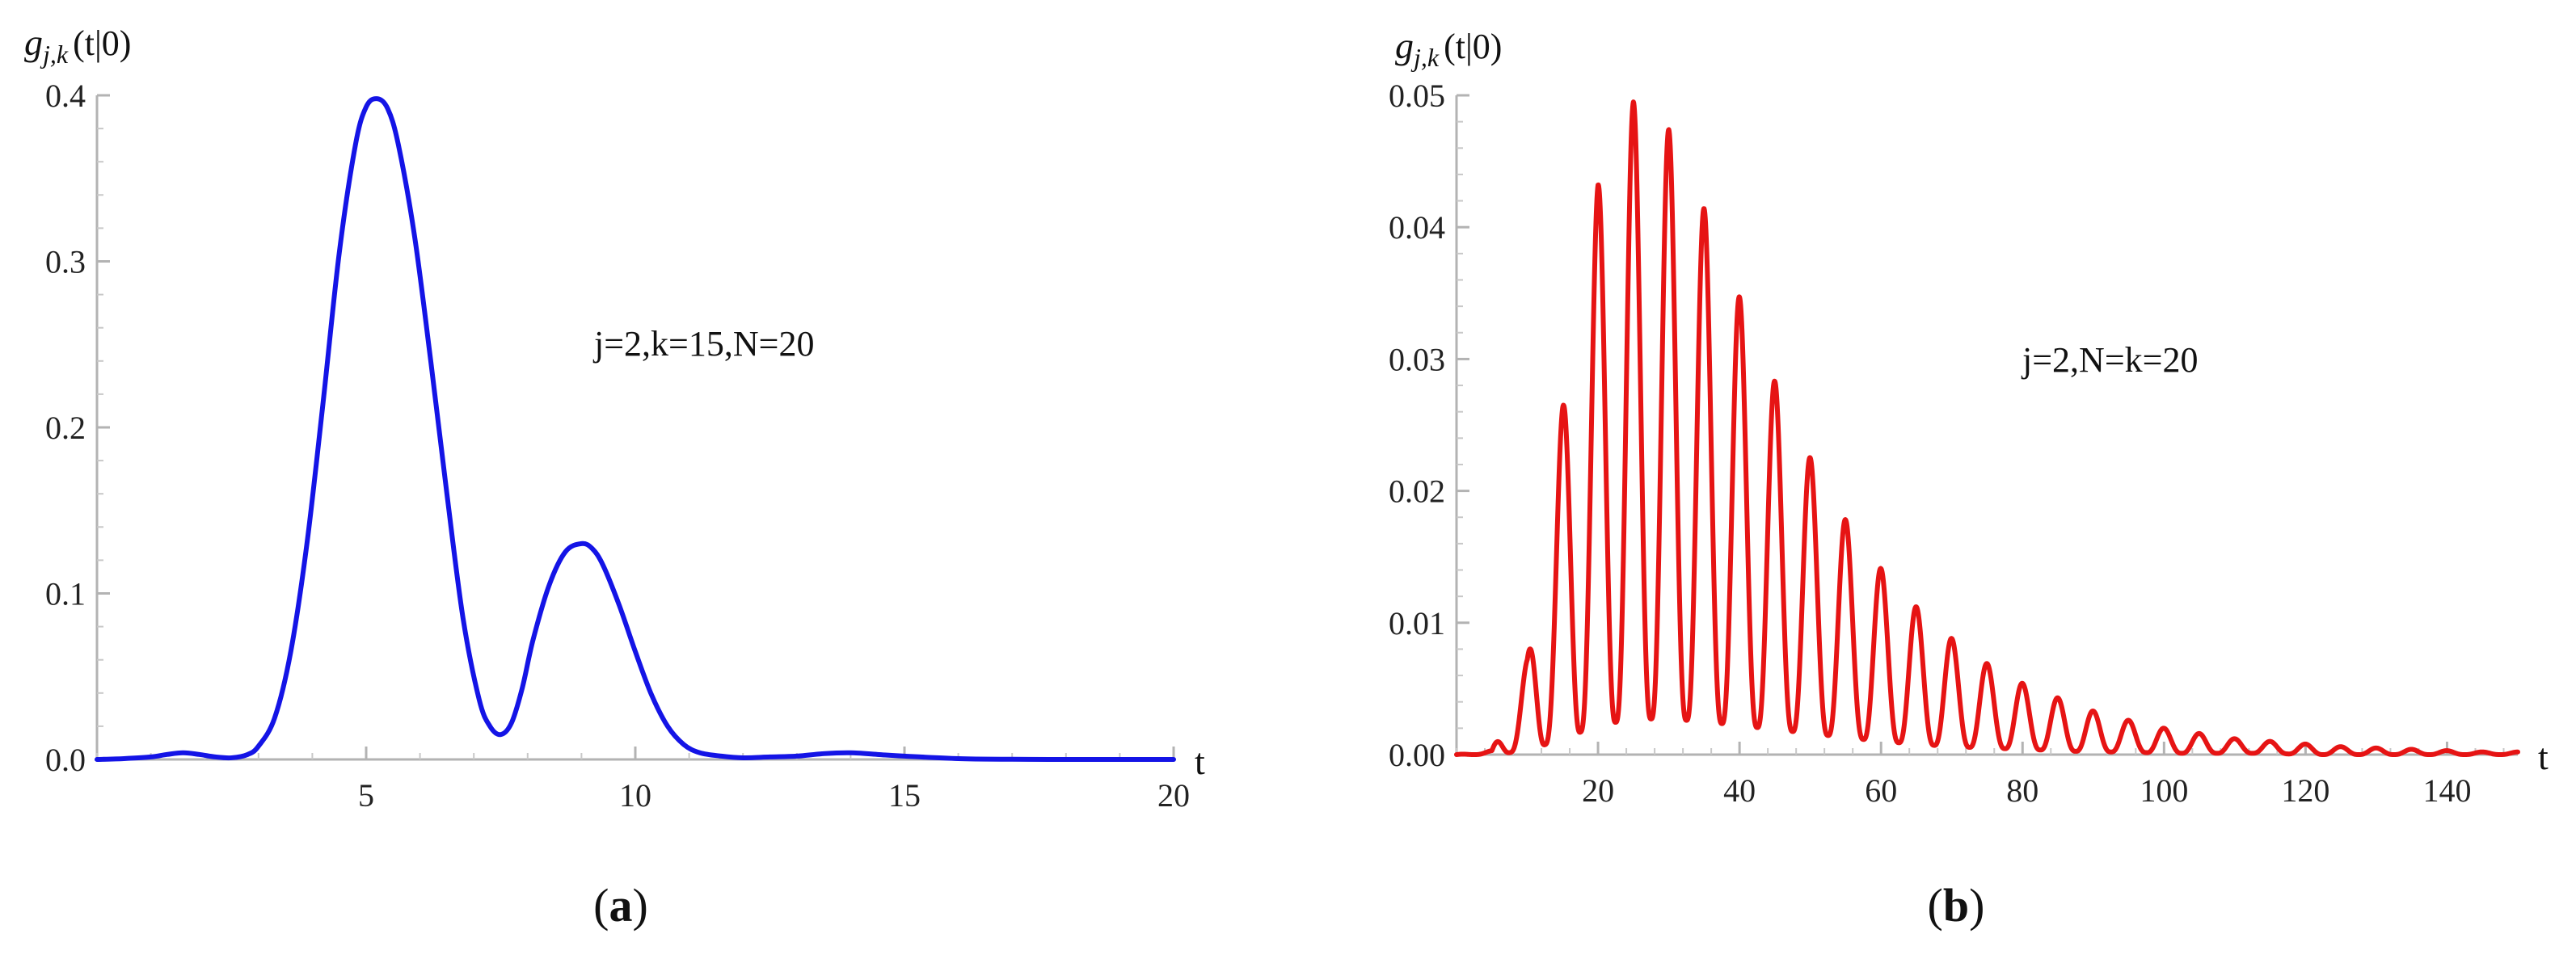 The height and width of the screenshot is (959, 2576). I want to click on y-tick-label: 0.4, so click(66, 96).